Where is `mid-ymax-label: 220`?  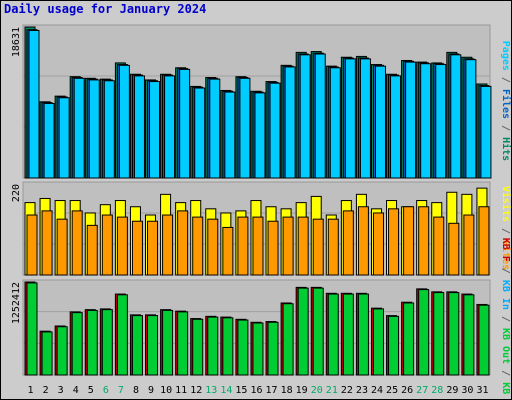
mid-ymax-label: 220 is located at coordinates (16, 193).